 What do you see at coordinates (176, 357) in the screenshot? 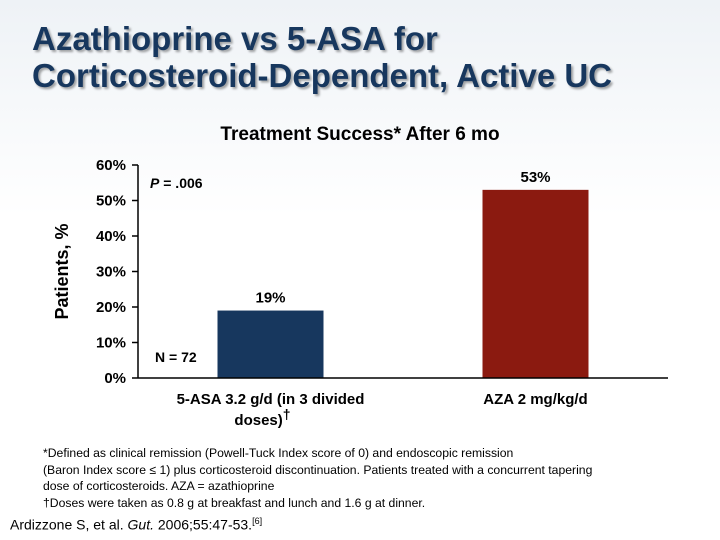
I see `n-annotation: N = 72` at bounding box center [176, 357].